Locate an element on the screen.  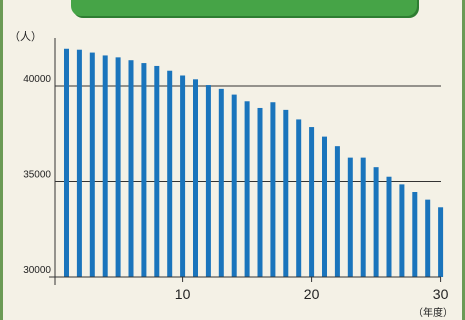
y-tick-35000: 35000 is located at coordinates (37, 175).